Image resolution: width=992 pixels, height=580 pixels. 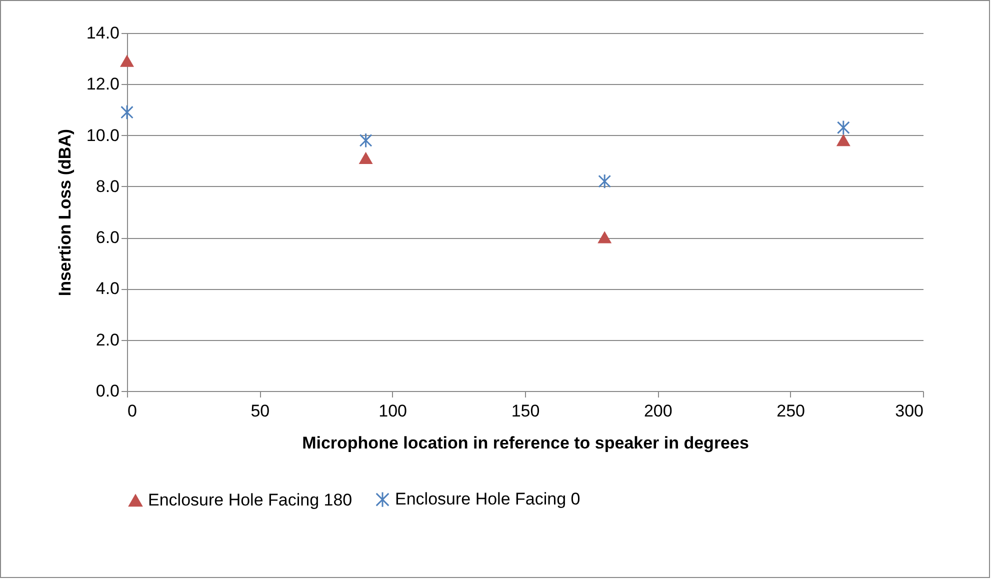 What do you see at coordinates (260, 411) in the screenshot?
I see `x-tick-label: 50` at bounding box center [260, 411].